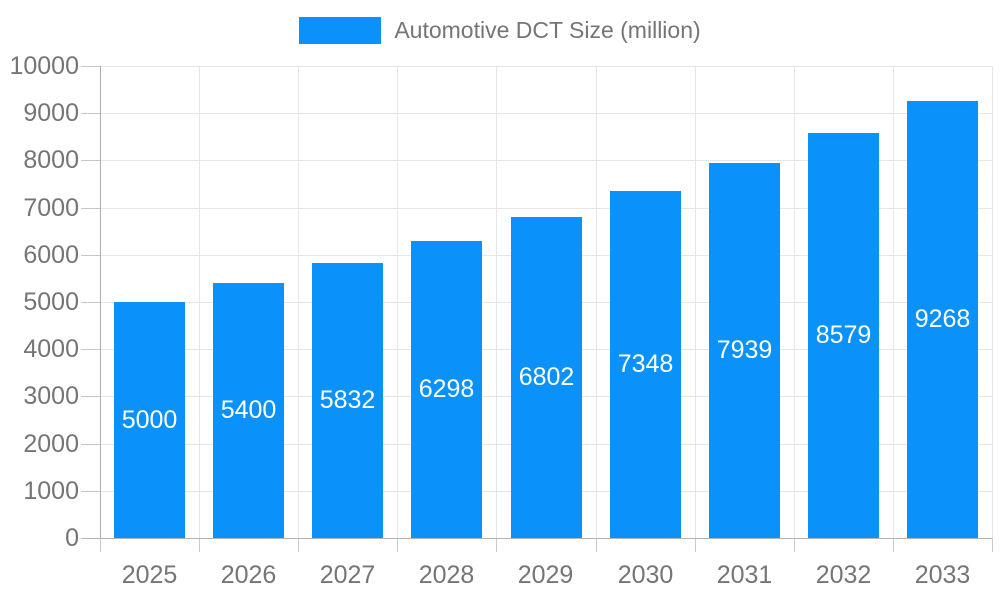 This screenshot has height=600, width=1000. I want to click on bar-2030: 7348, so click(645, 364).